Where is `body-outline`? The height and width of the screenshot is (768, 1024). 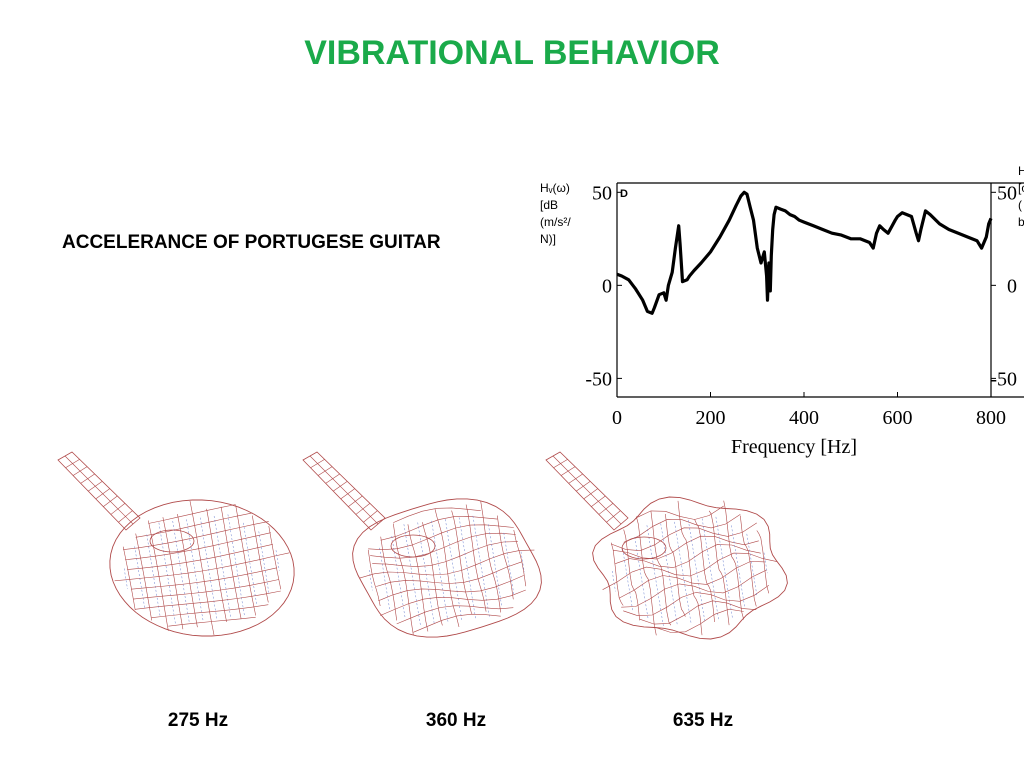 body-outline is located at coordinates (202, 568).